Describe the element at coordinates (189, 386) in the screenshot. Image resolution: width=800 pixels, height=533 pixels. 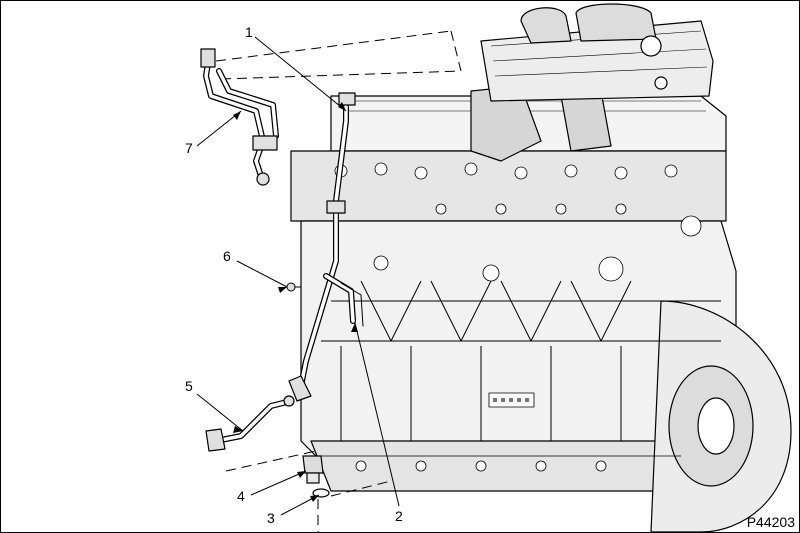
I see `callout-5: 5` at that location.